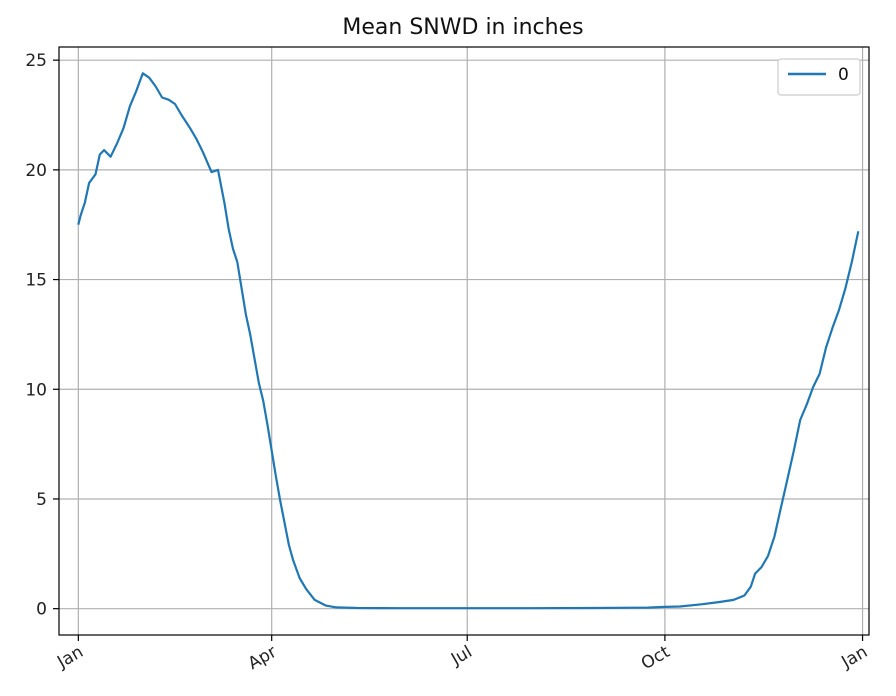 This screenshot has width=896, height=696. I want to click on y-tick-label: 5, so click(41, 500).